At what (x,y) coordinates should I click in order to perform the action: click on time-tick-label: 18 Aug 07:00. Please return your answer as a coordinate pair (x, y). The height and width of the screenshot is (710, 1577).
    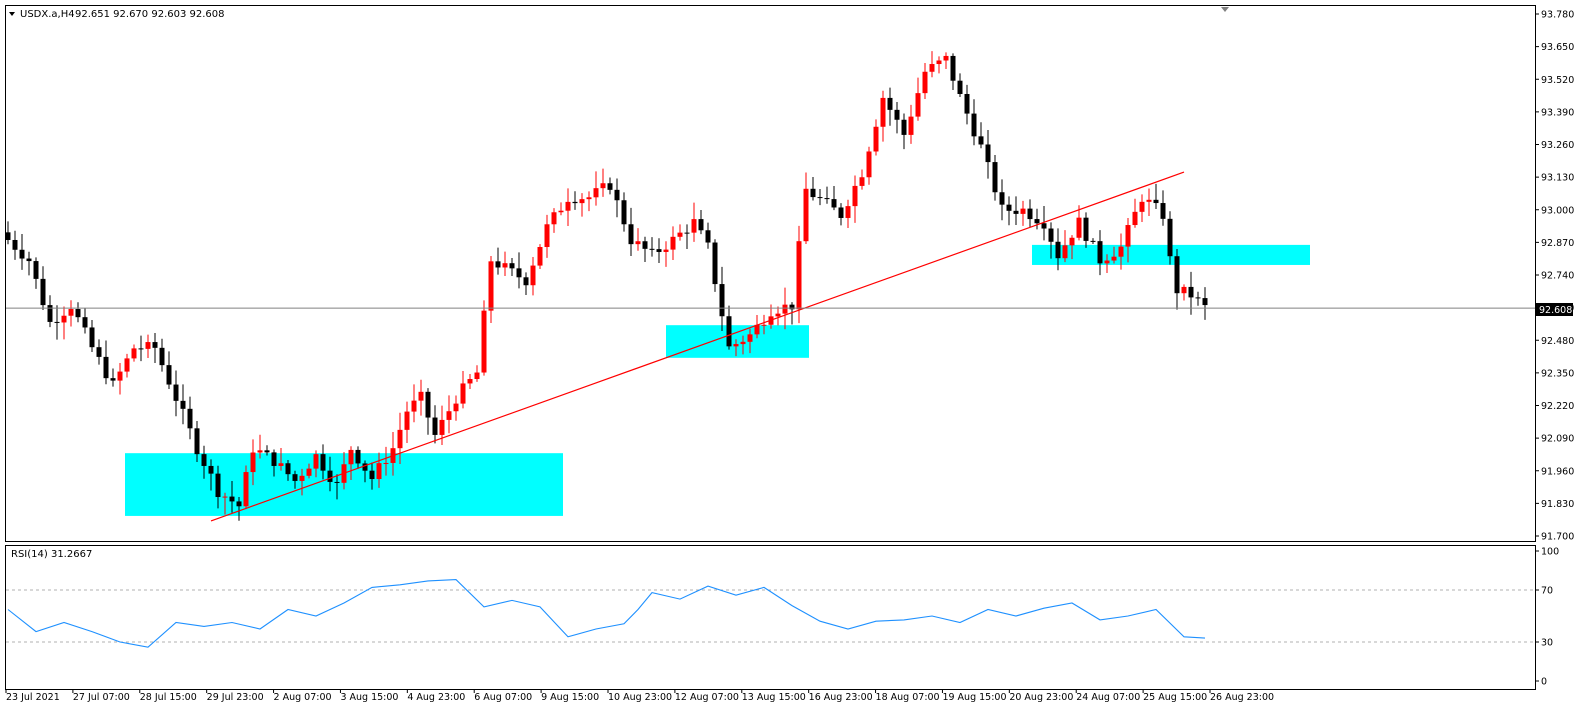
    Looking at the image, I should click on (908, 697).